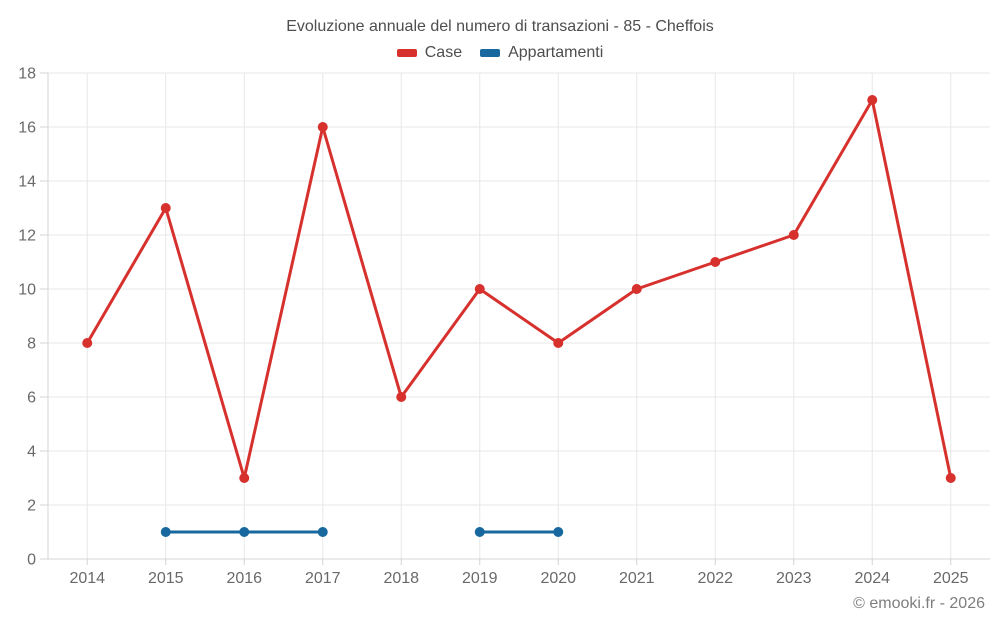  What do you see at coordinates (479, 289) in the screenshot?
I see `case-point-2019` at bounding box center [479, 289].